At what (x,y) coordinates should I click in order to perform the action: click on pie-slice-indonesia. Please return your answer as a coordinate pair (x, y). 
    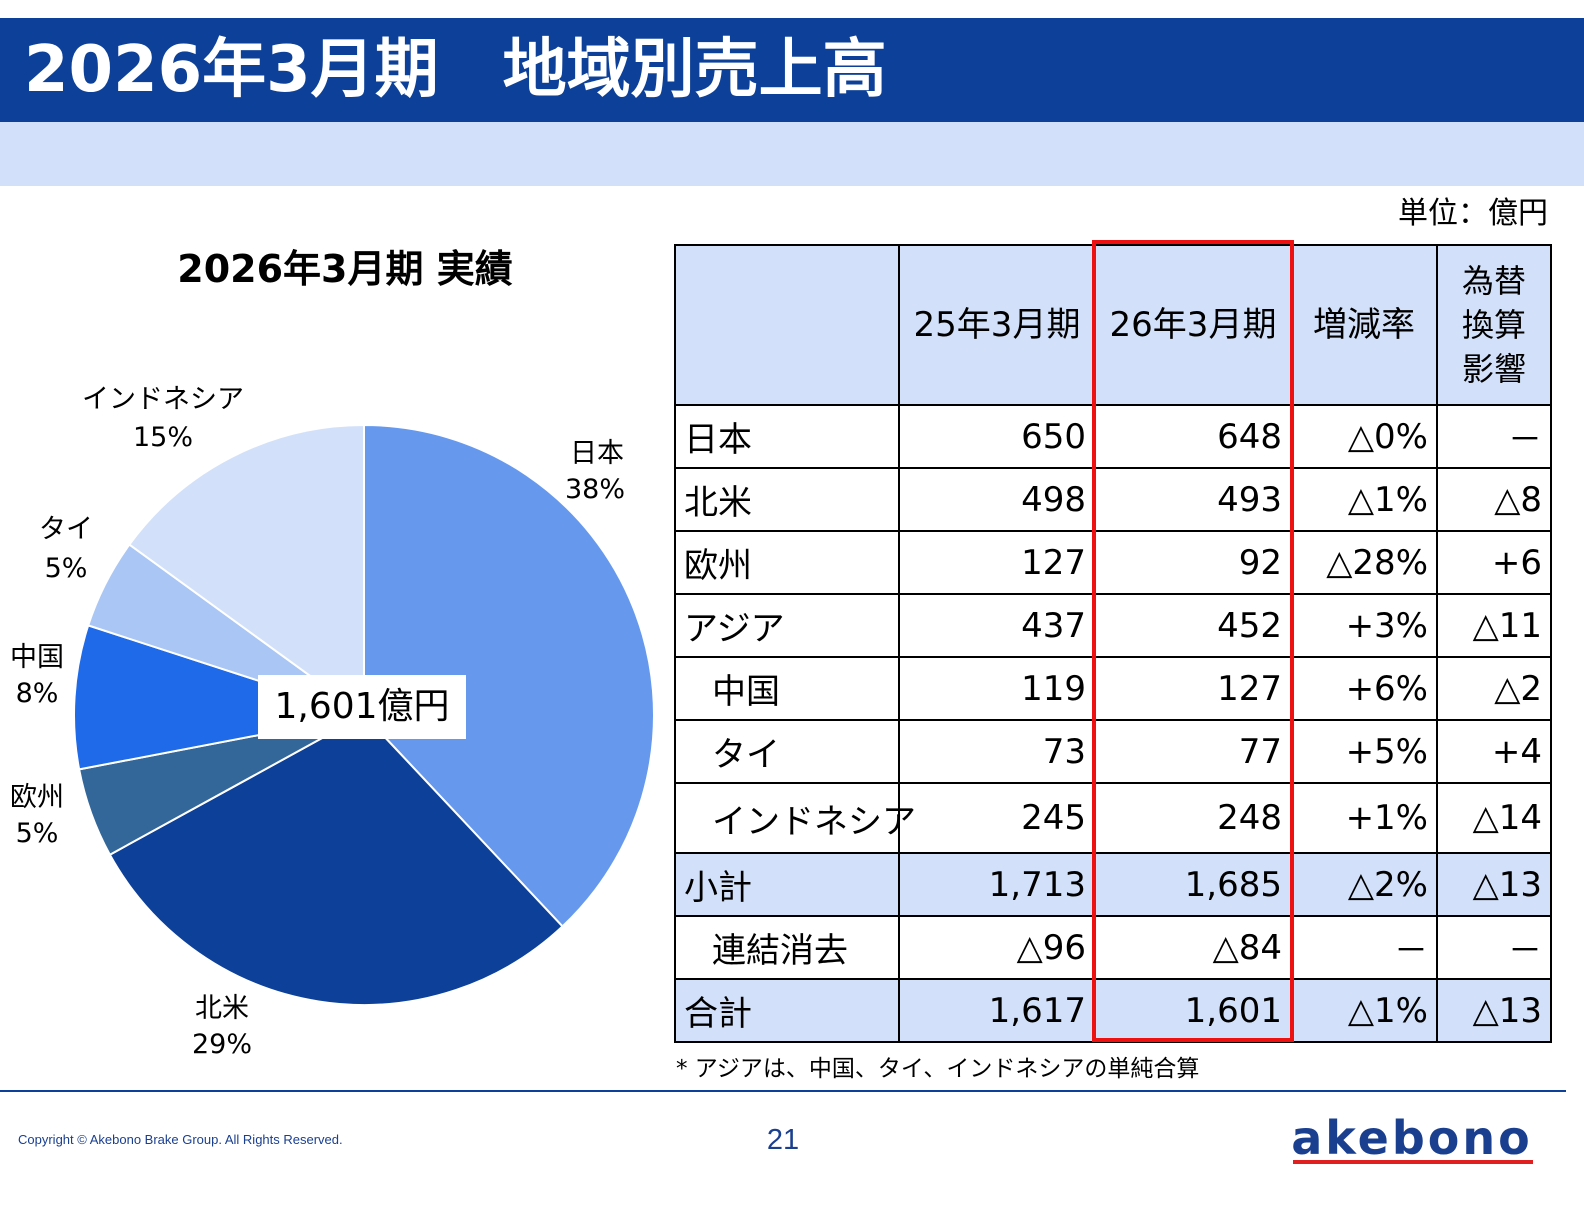
    Looking at the image, I should click on (246, 570).